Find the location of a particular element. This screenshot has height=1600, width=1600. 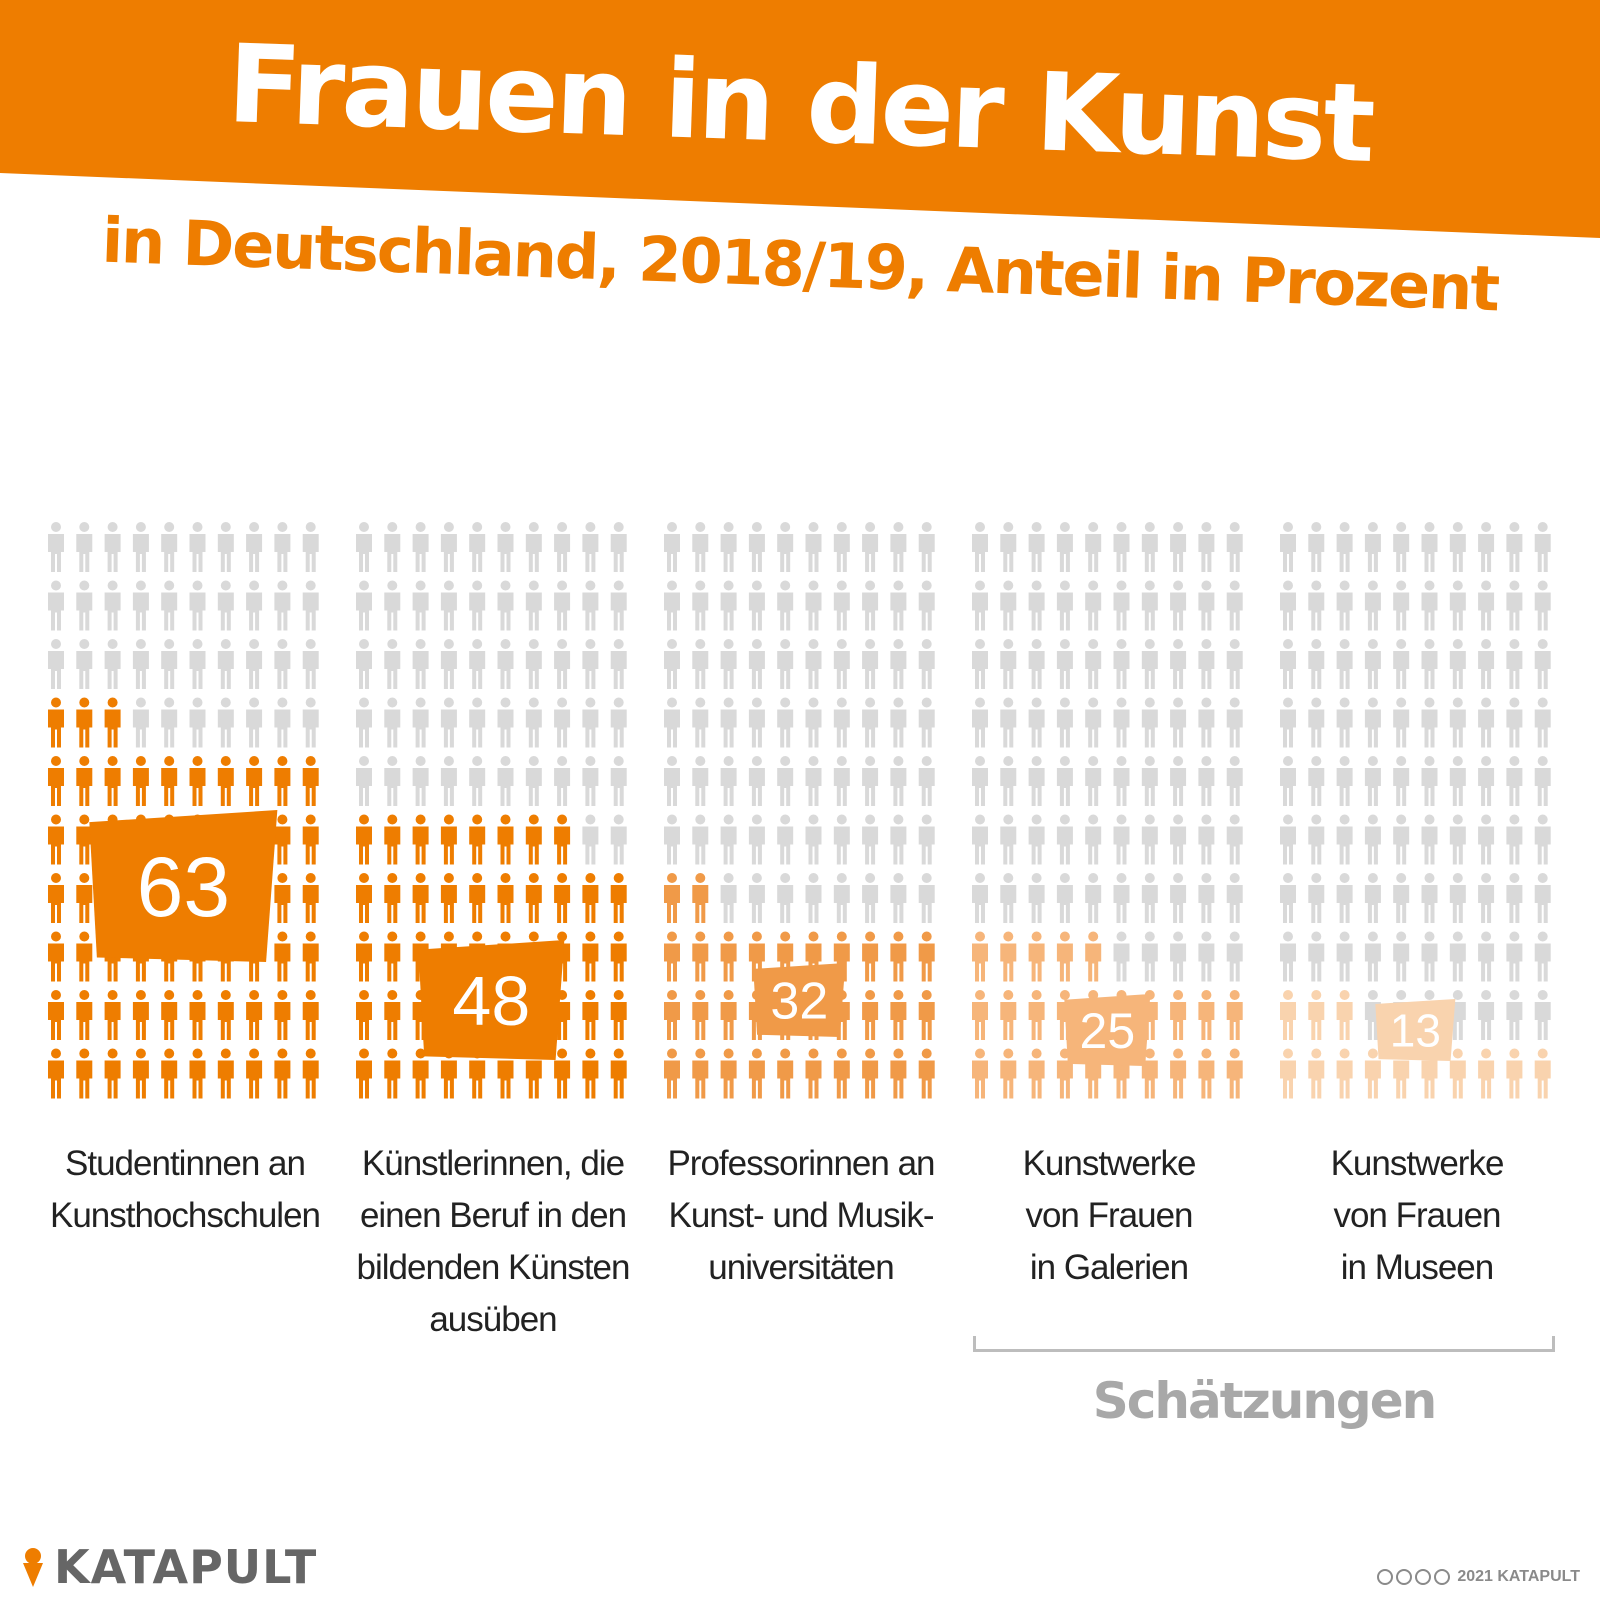

category-label-3: Kunstwerke von Frauen in Galerien is located at coordinates (1109, 1216).